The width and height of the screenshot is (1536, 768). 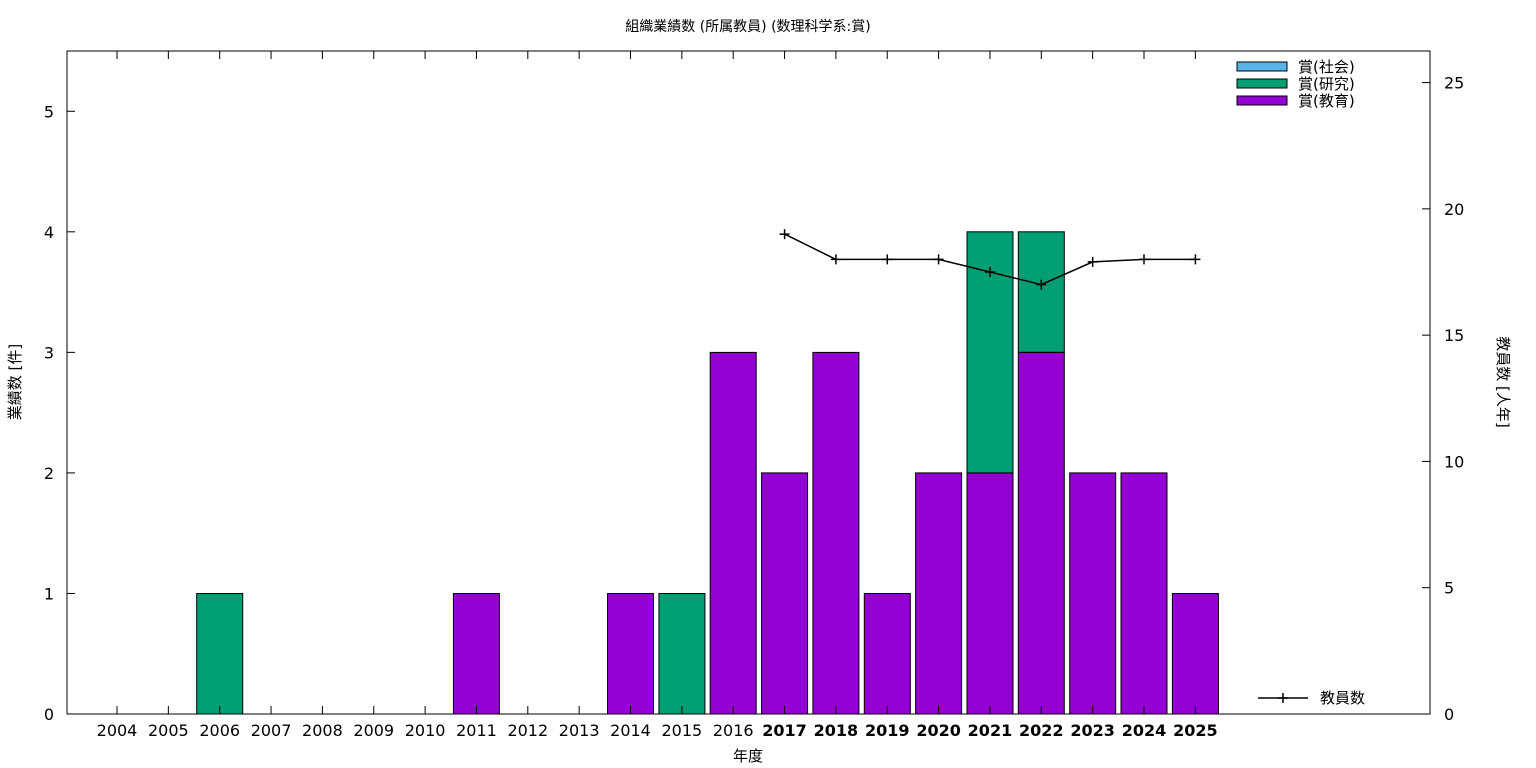 What do you see at coordinates (527, 730) in the screenshot?
I see `x-tick-label: 2012` at bounding box center [527, 730].